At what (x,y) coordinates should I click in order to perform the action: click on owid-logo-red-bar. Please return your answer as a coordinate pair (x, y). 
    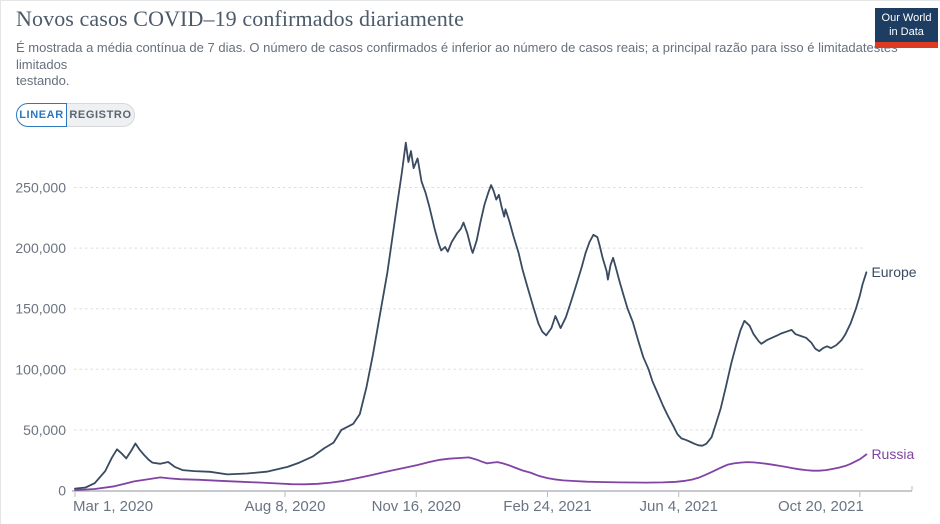
    Looking at the image, I should click on (906, 45).